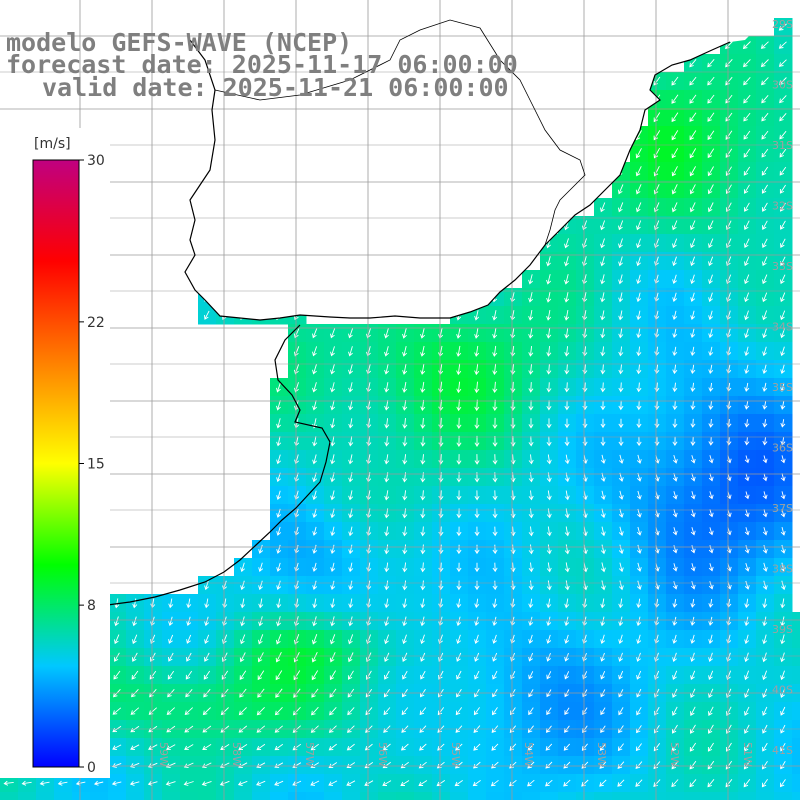 This screenshot has height=800, width=800. Describe the element at coordinates (782, 145) in the screenshot. I see `lat-label: 31S` at that location.